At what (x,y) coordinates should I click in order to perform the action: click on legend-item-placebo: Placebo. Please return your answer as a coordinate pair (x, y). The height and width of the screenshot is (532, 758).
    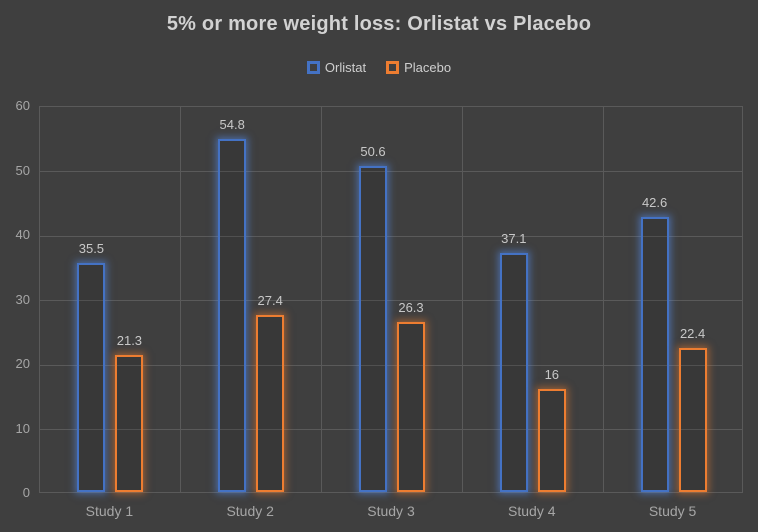
    Looking at the image, I should click on (418, 67).